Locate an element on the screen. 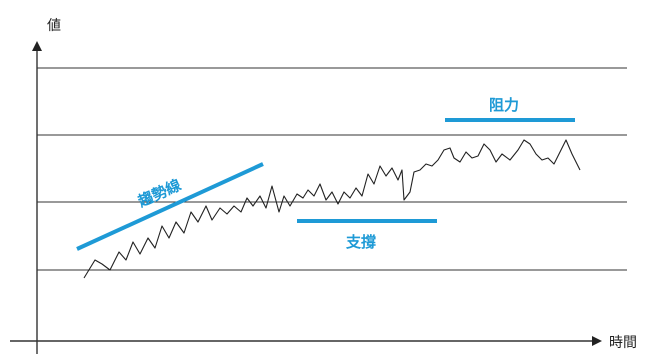 The height and width of the screenshot is (361, 659). y-axis-label: 値 is located at coordinates (54, 26).